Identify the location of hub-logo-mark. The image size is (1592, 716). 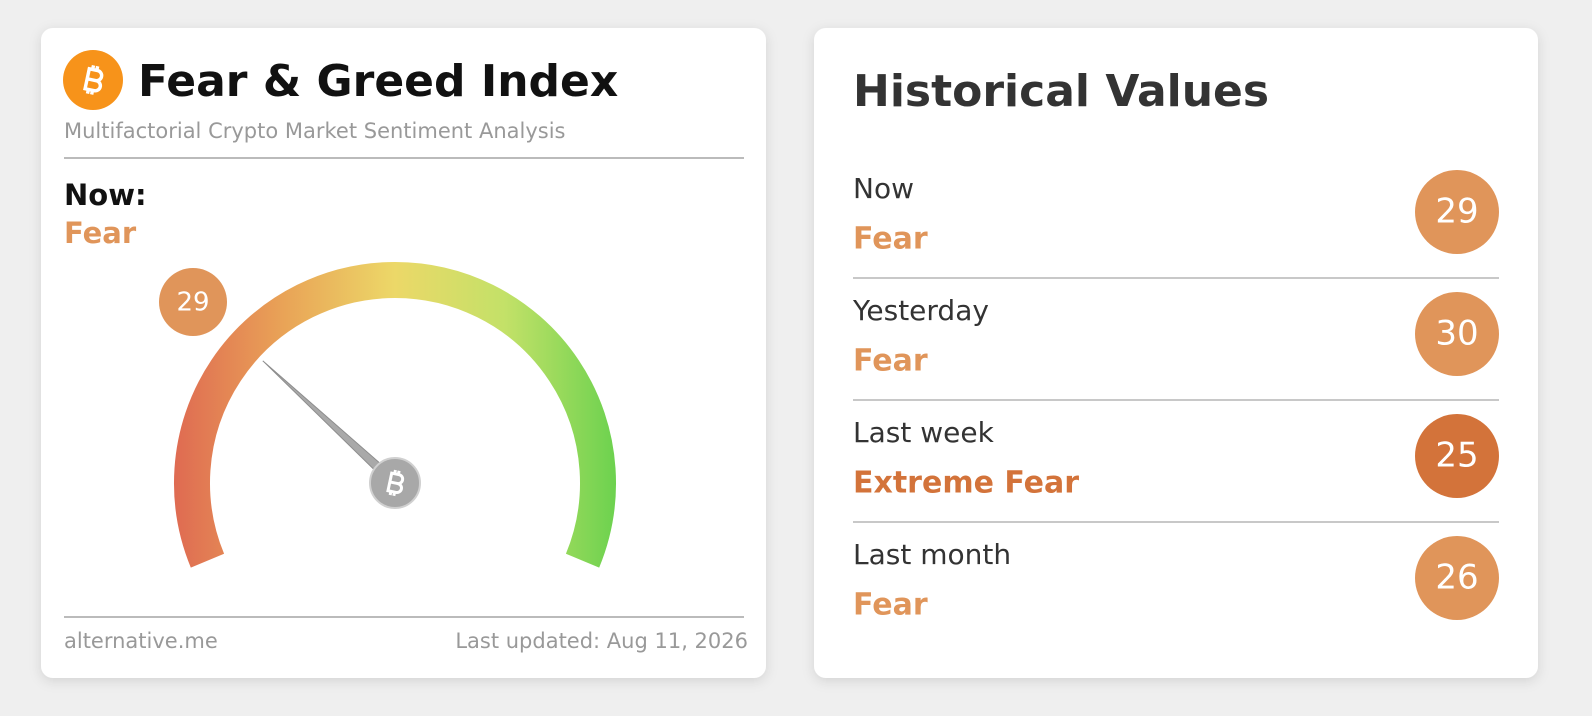
(395, 483).